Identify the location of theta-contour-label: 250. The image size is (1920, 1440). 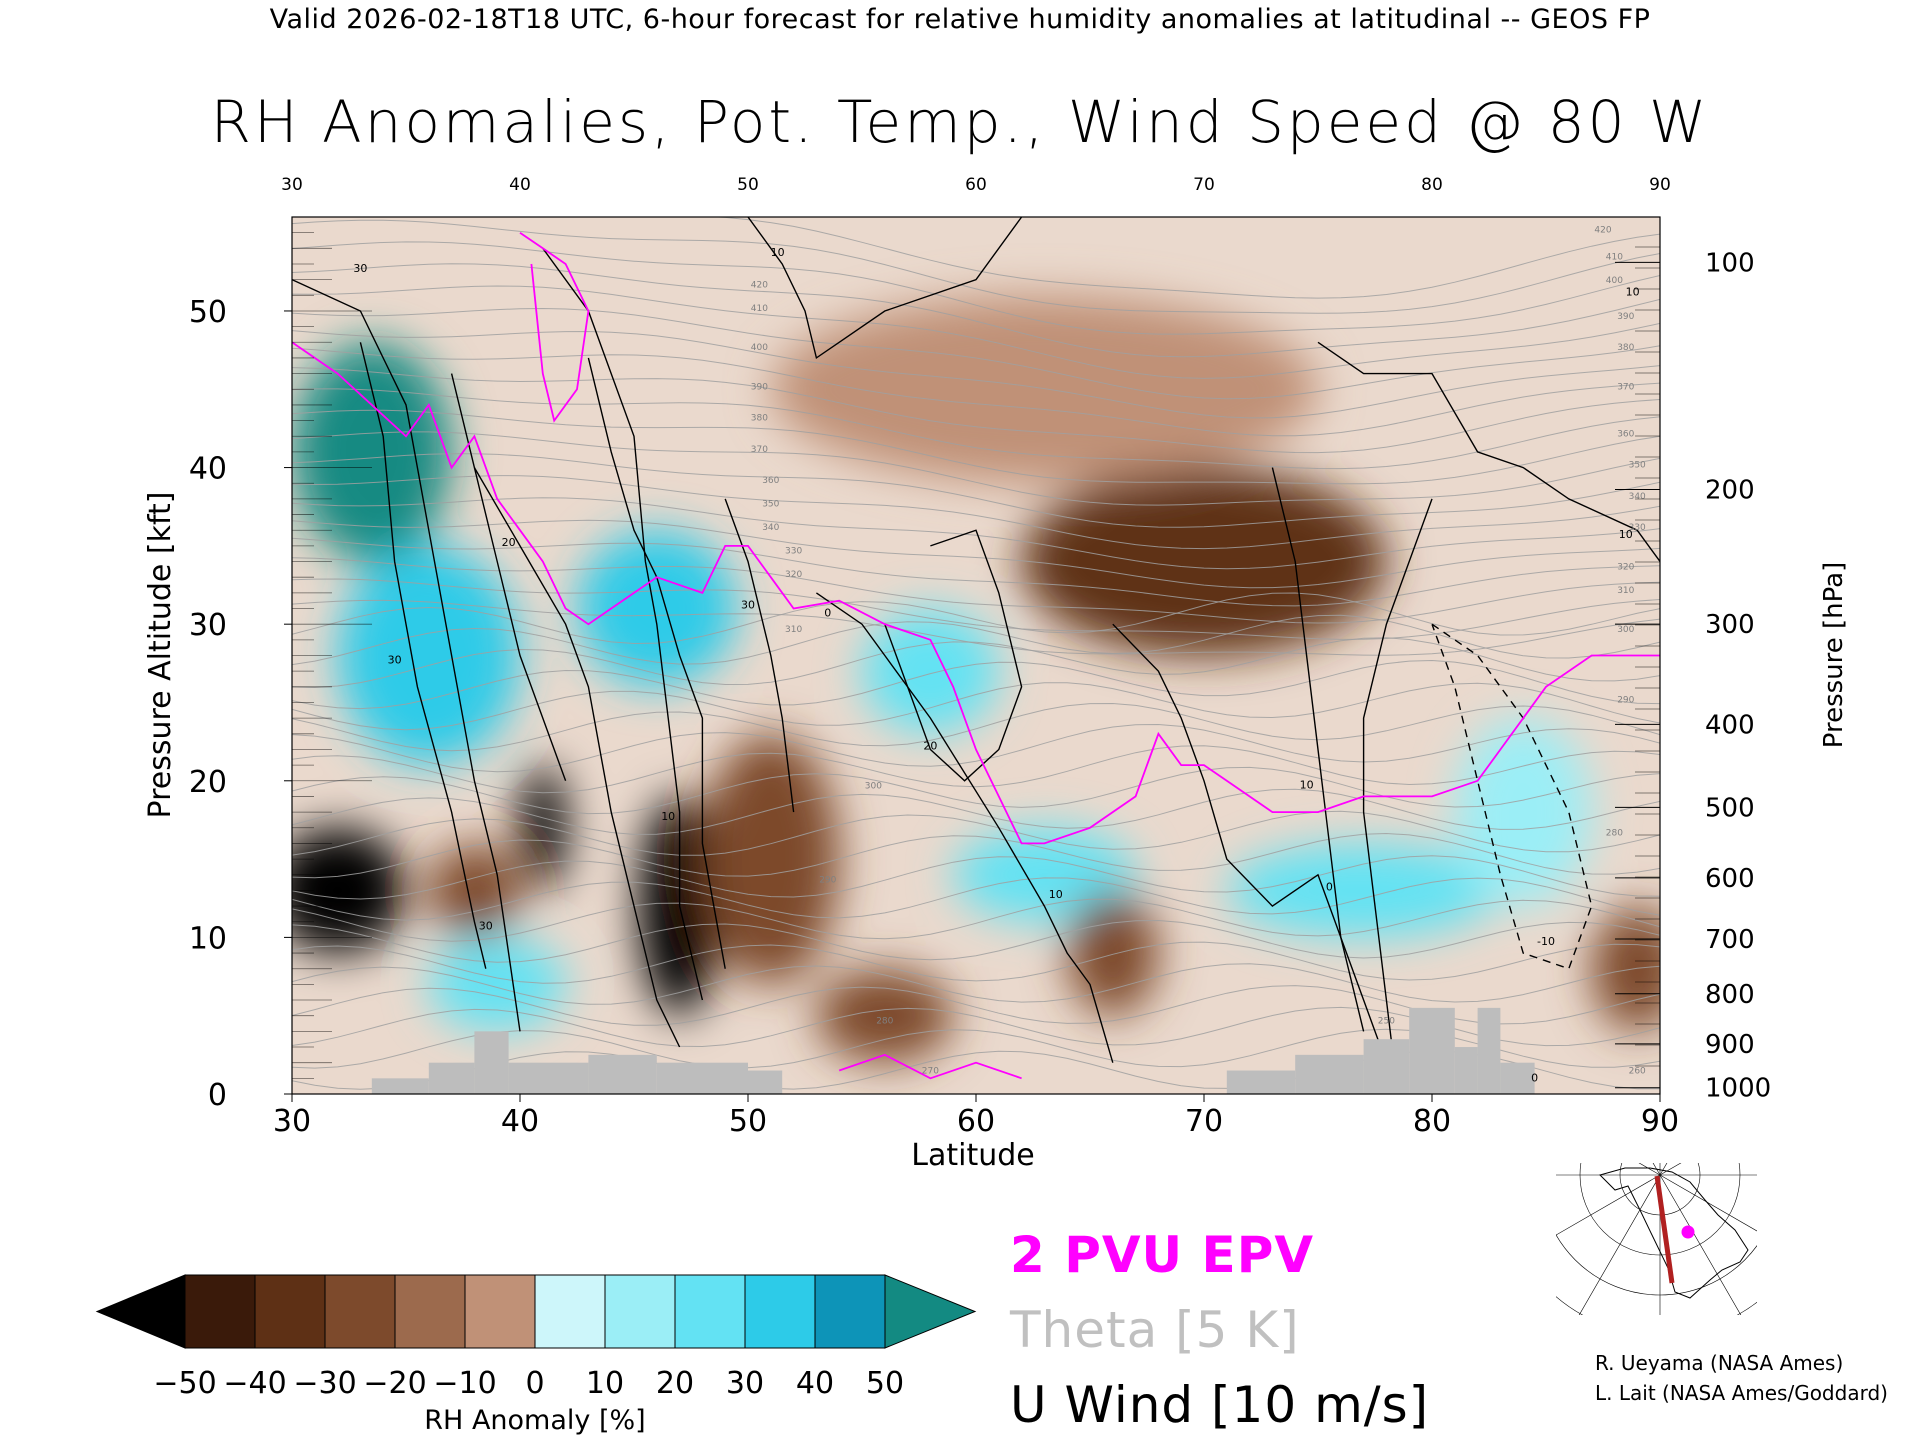
(1386, 1022).